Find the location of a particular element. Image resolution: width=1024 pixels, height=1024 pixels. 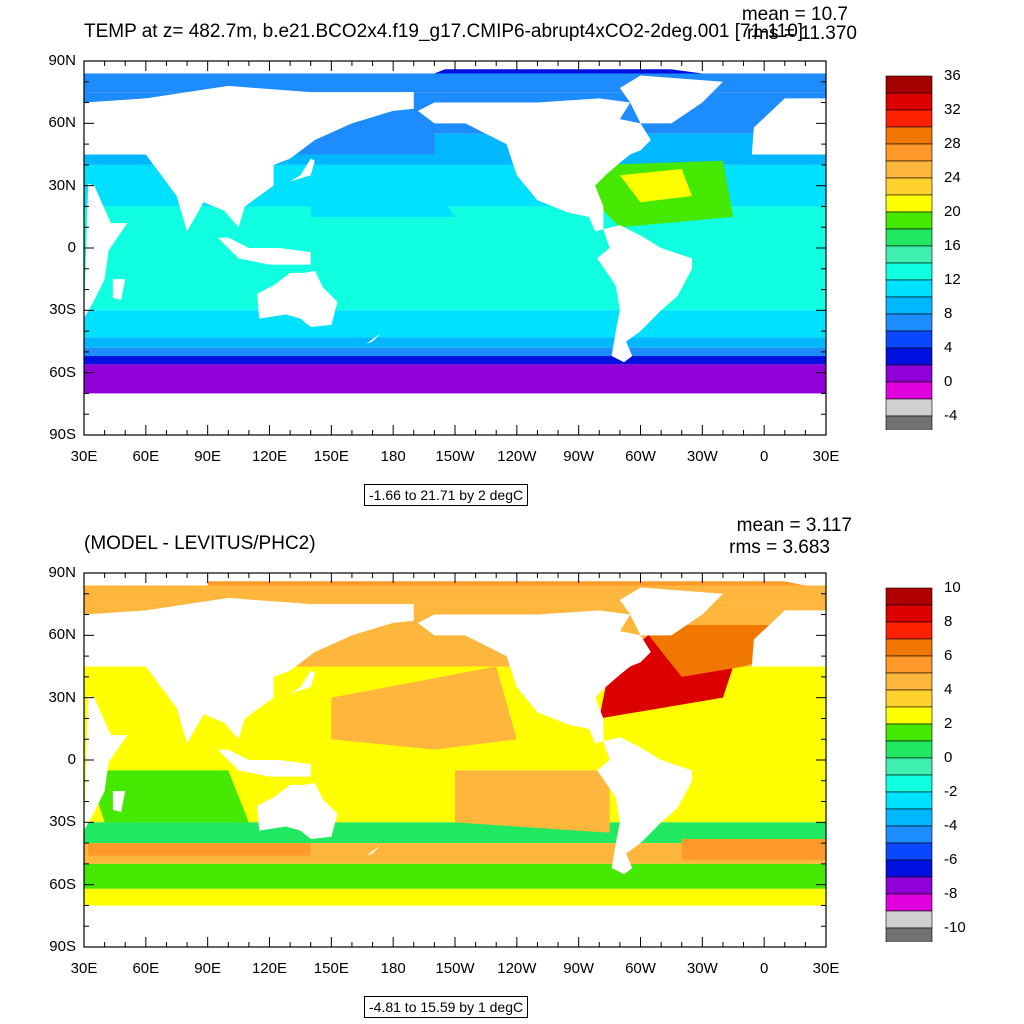

panel2-land-samerica is located at coordinates (645, 806).